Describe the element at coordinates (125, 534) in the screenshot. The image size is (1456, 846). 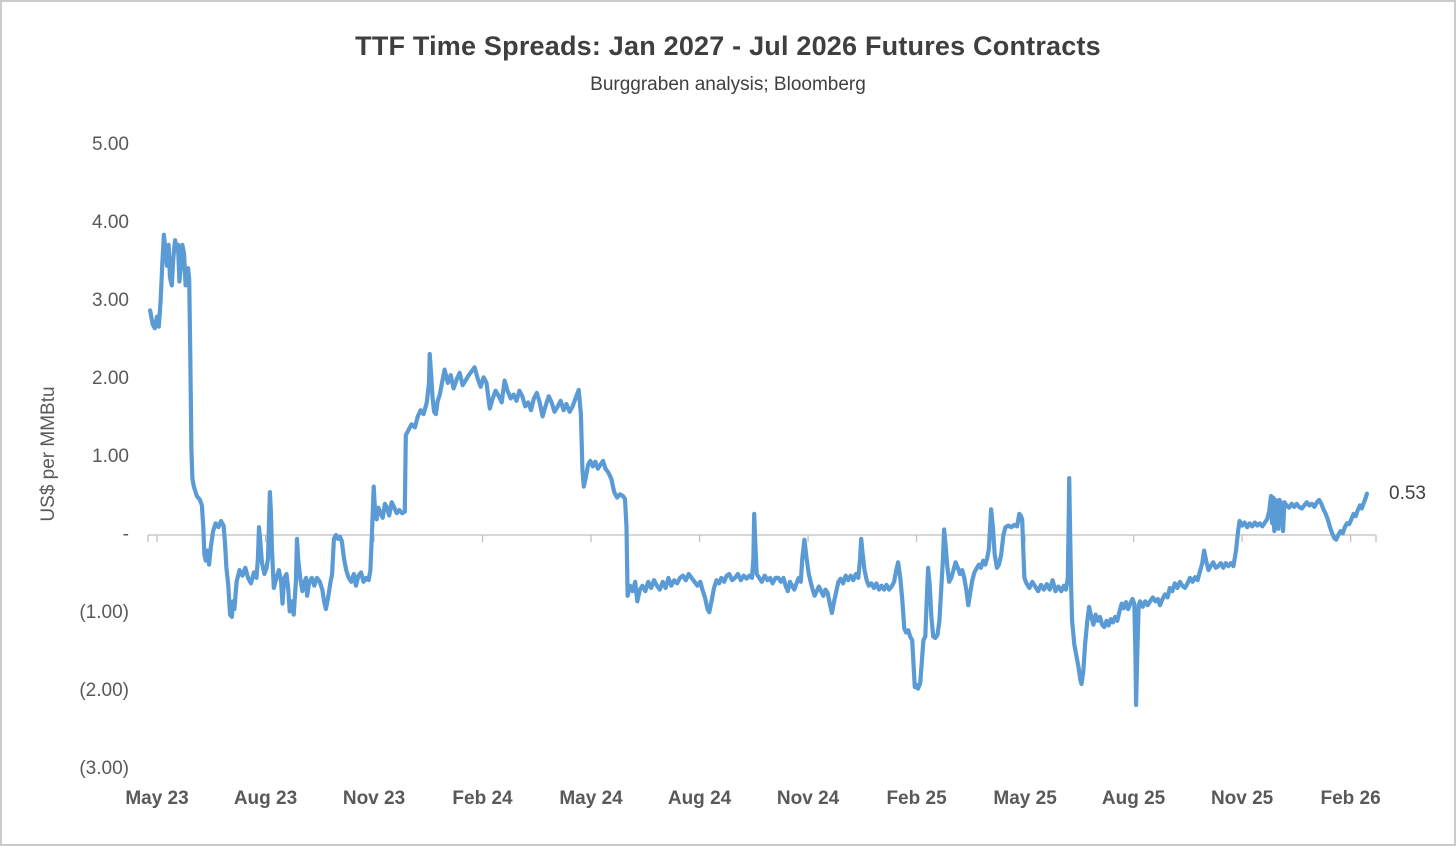
I see `y-tick-label: -` at that location.